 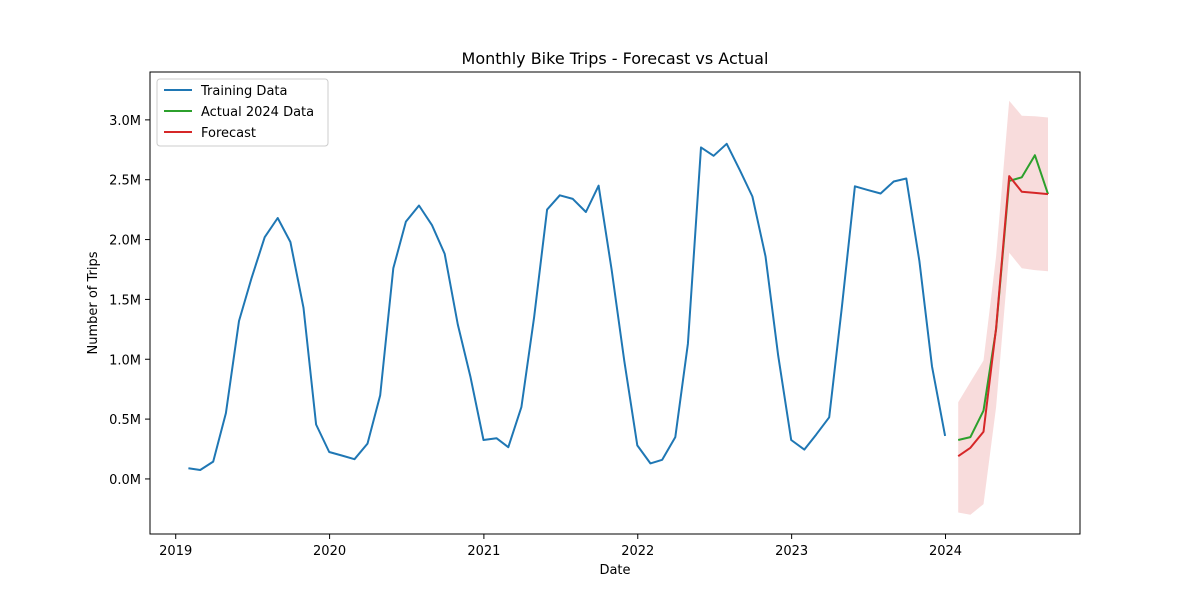 What do you see at coordinates (1003, 316) in the screenshot?
I see `forecast-line` at bounding box center [1003, 316].